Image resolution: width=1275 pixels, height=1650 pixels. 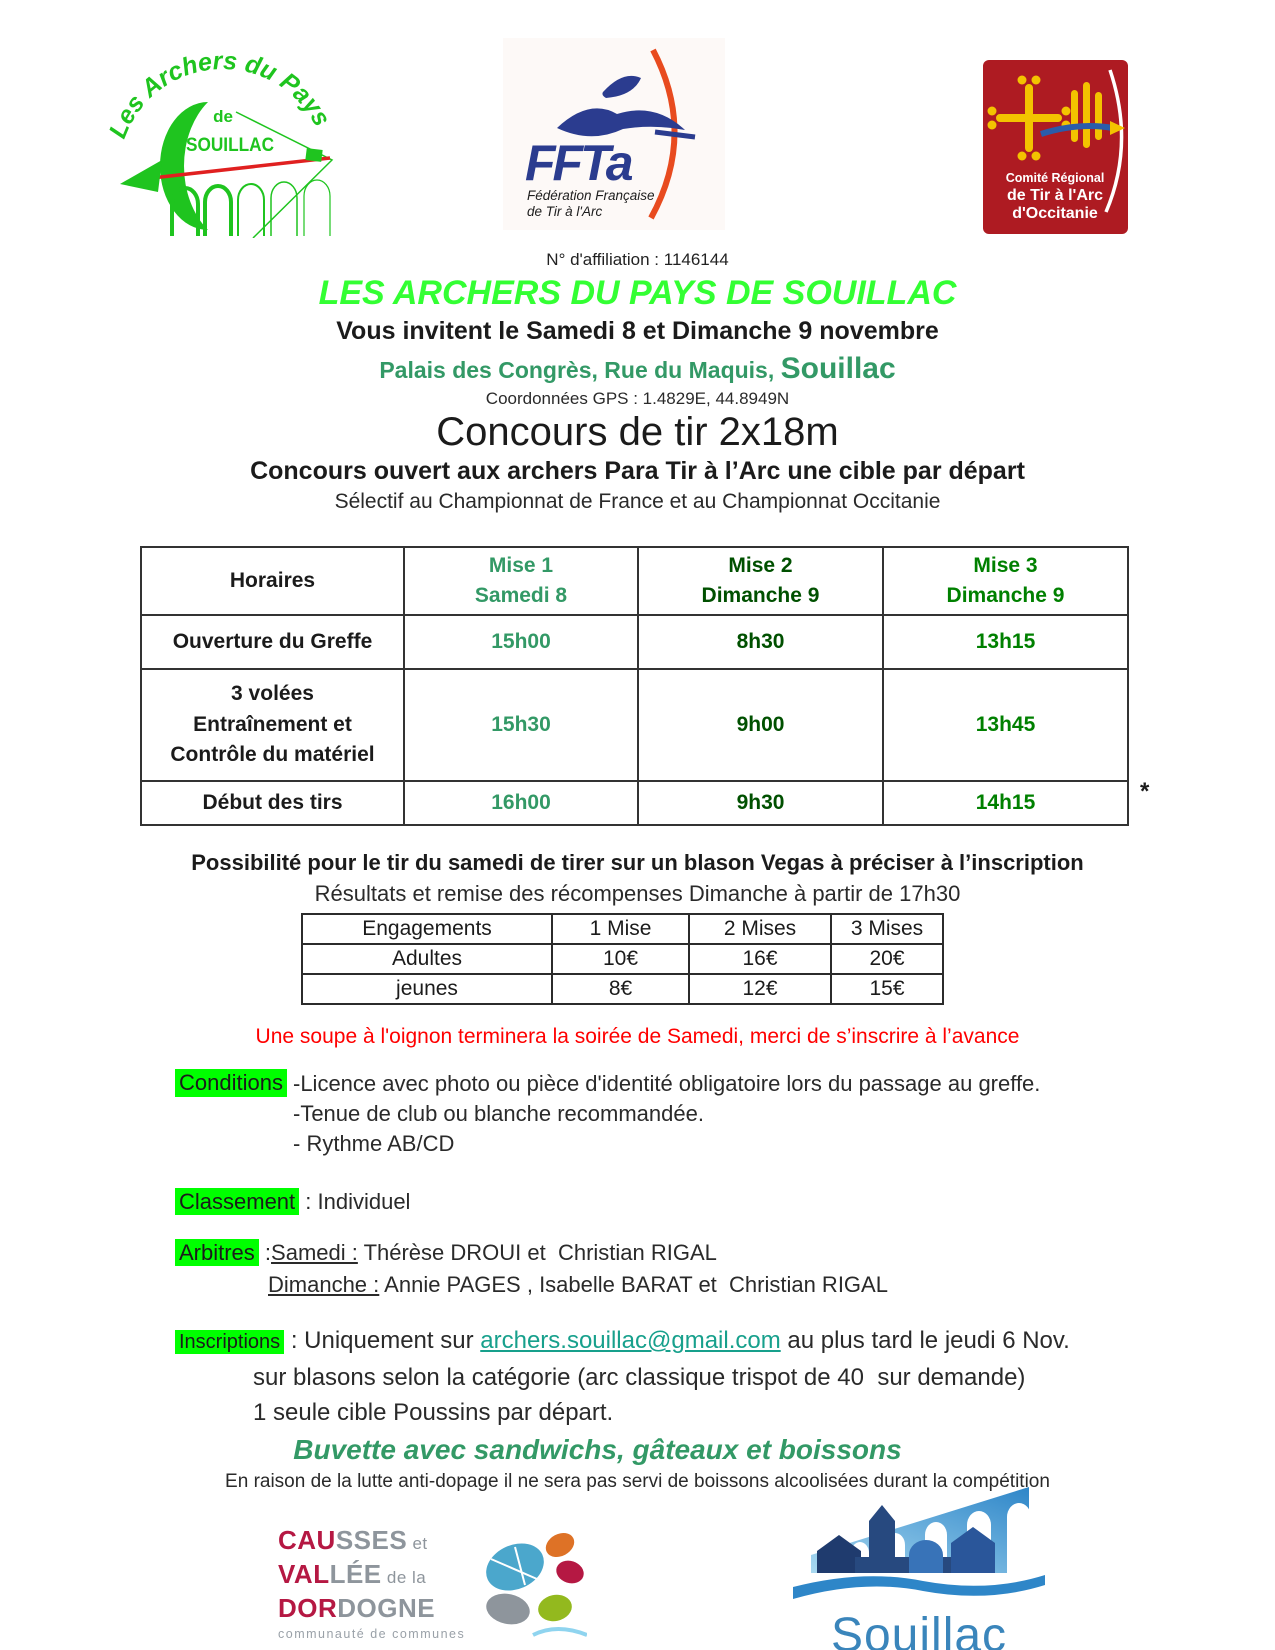 What do you see at coordinates (760, 725) in the screenshot?
I see `entrainement-mise2: 9h00` at bounding box center [760, 725].